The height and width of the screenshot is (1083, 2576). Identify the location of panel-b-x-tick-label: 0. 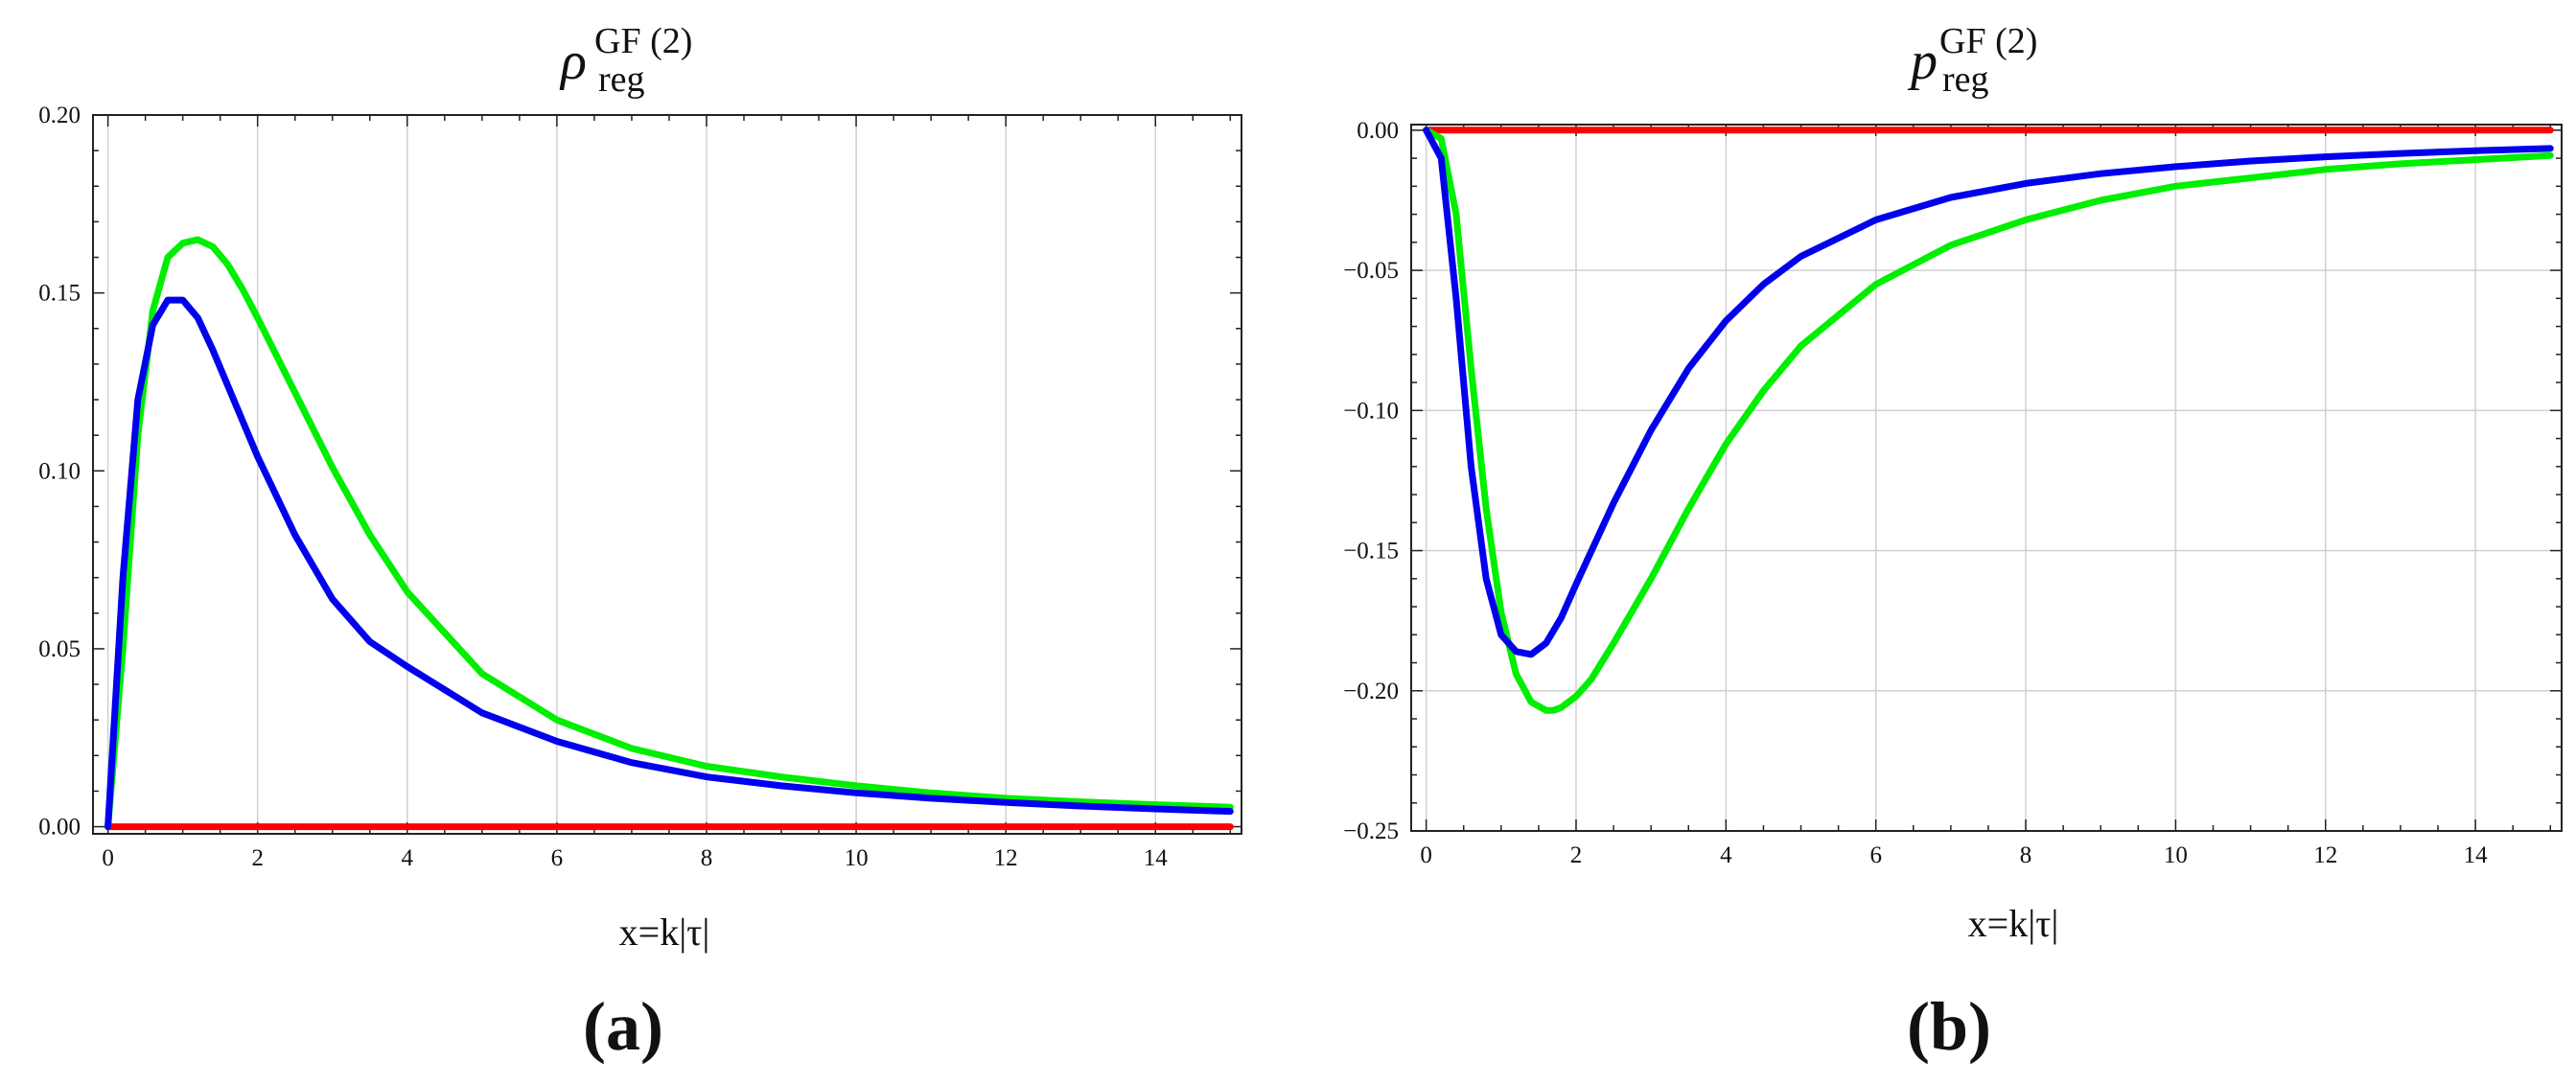
(1426, 855).